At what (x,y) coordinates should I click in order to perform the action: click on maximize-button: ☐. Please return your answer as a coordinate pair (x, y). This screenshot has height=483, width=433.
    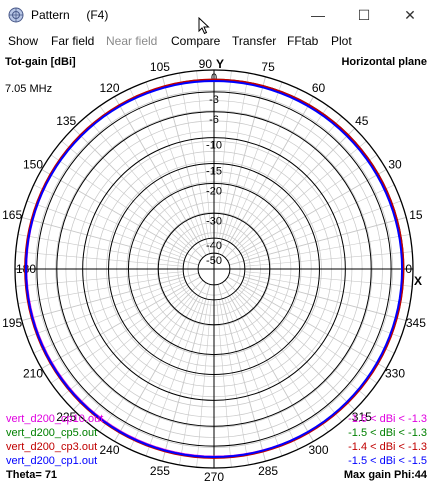
    Looking at the image, I should click on (364, 14).